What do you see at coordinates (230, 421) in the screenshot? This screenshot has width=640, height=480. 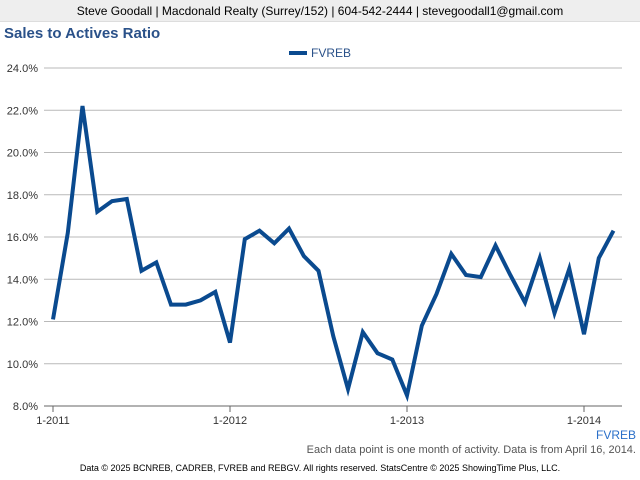 I see `x-tick-label: 1-2012` at bounding box center [230, 421].